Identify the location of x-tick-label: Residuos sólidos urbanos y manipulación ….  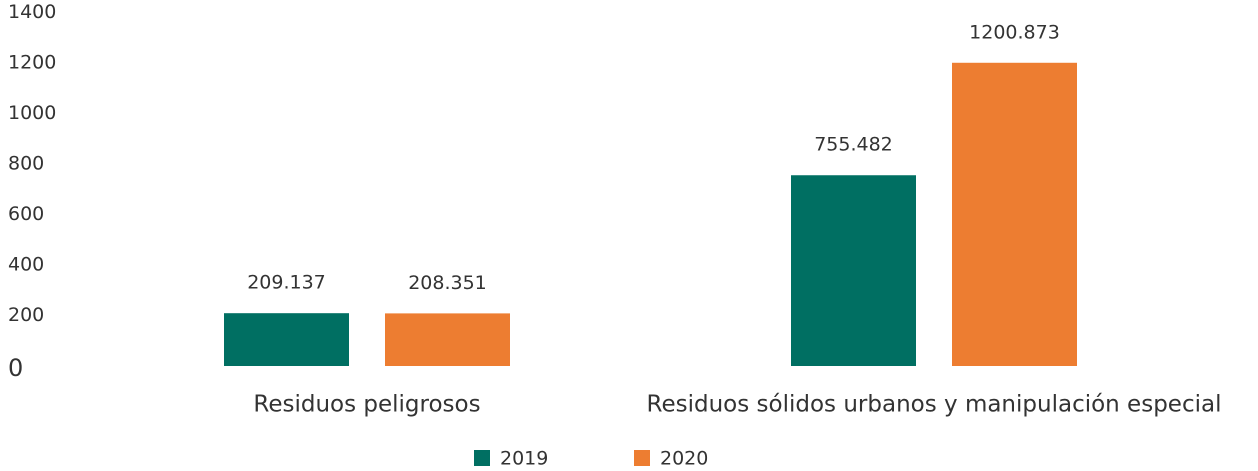
(934, 405).